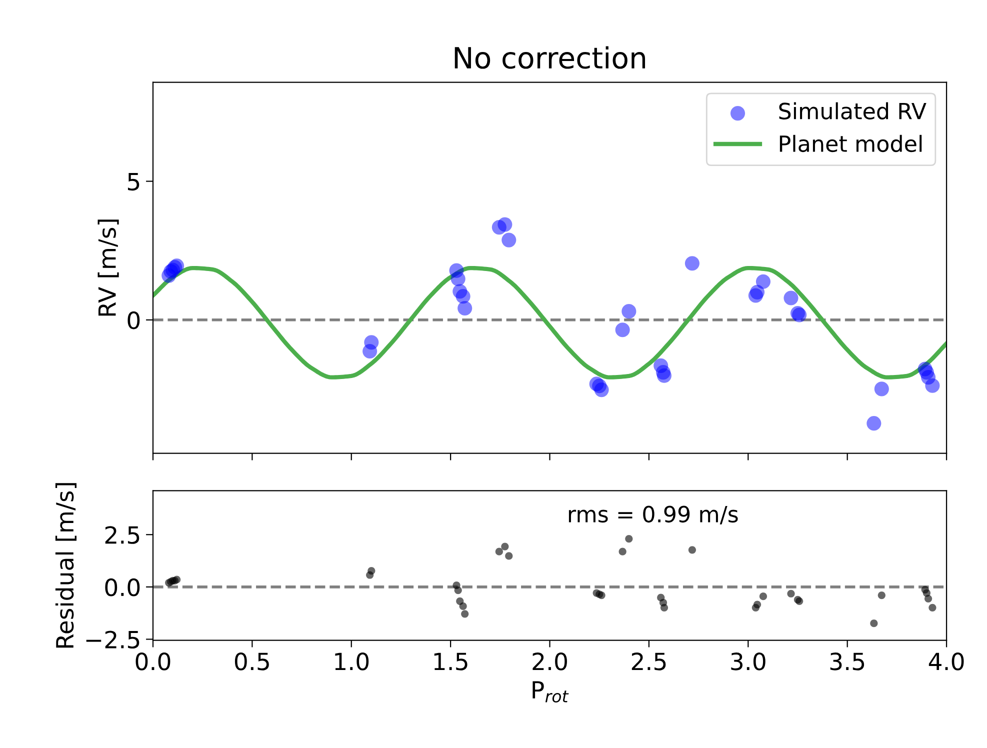 The width and height of the screenshot is (987, 748). I want to click on x-tick-label: 1.5, so click(451, 661).